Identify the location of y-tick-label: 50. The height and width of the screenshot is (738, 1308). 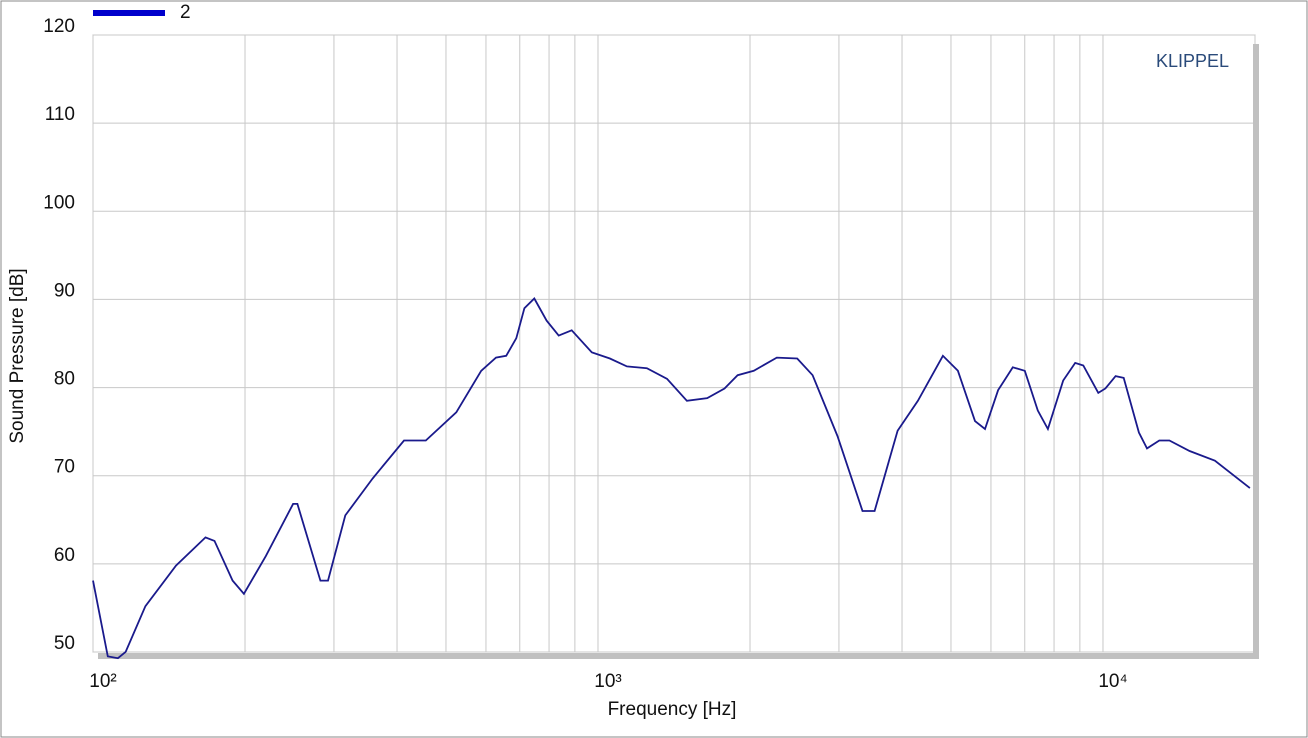
(64, 643).